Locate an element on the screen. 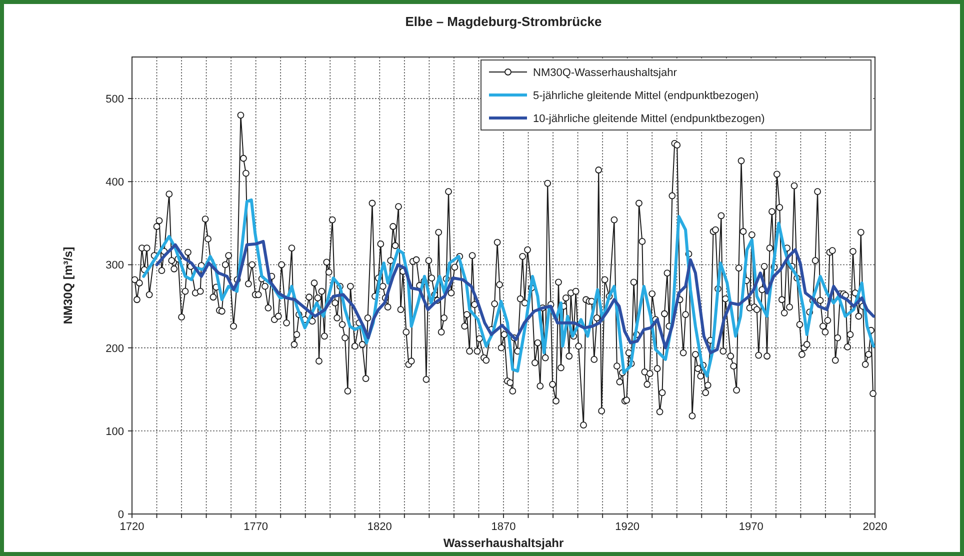 This screenshot has height=556, width=964. chart-title: Elbe – Magdeburg-Strombrücke is located at coordinates (503, 21).